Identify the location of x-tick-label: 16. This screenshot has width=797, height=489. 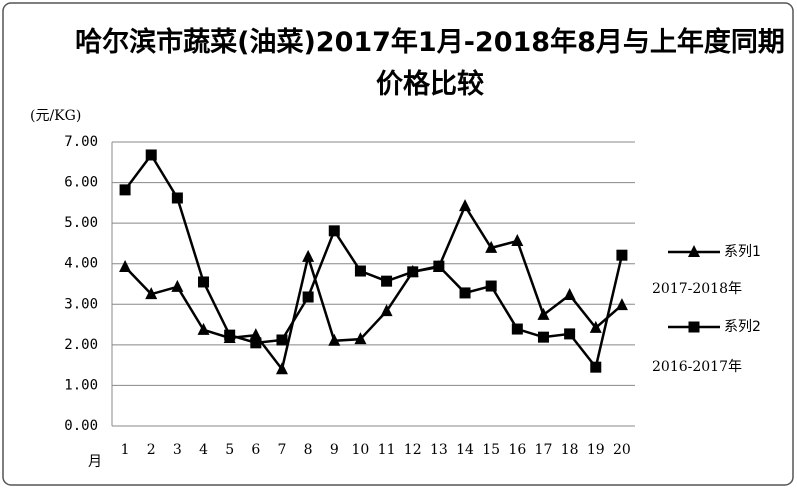
(517, 450).